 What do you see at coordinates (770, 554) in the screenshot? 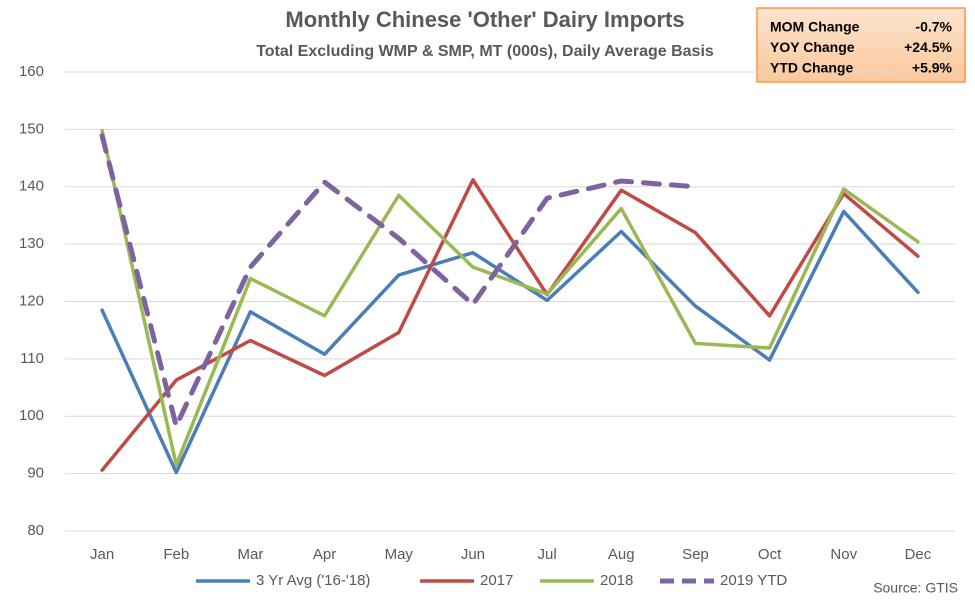
I see `x-tick-label: Oct` at bounding box center [770, 554].